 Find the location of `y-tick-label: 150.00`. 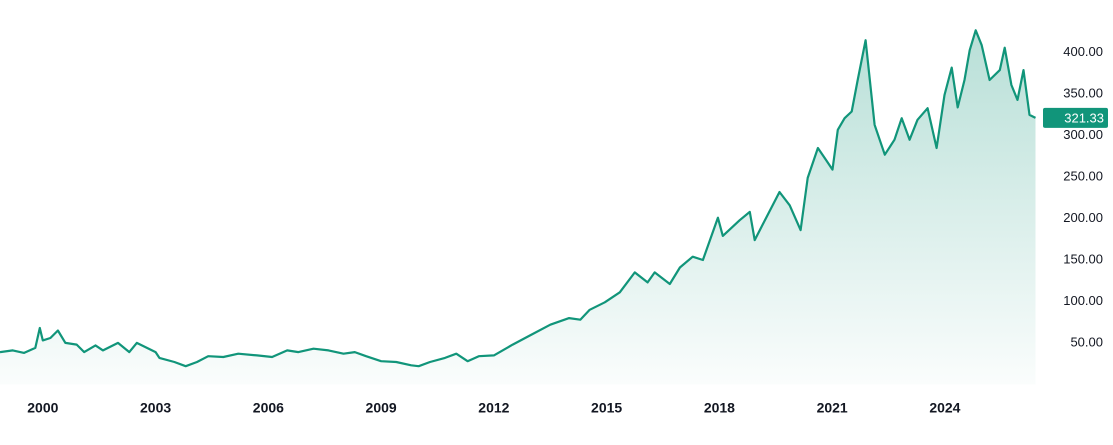

y-tick-label: 150.00 is located at coordinates (1083, 258).